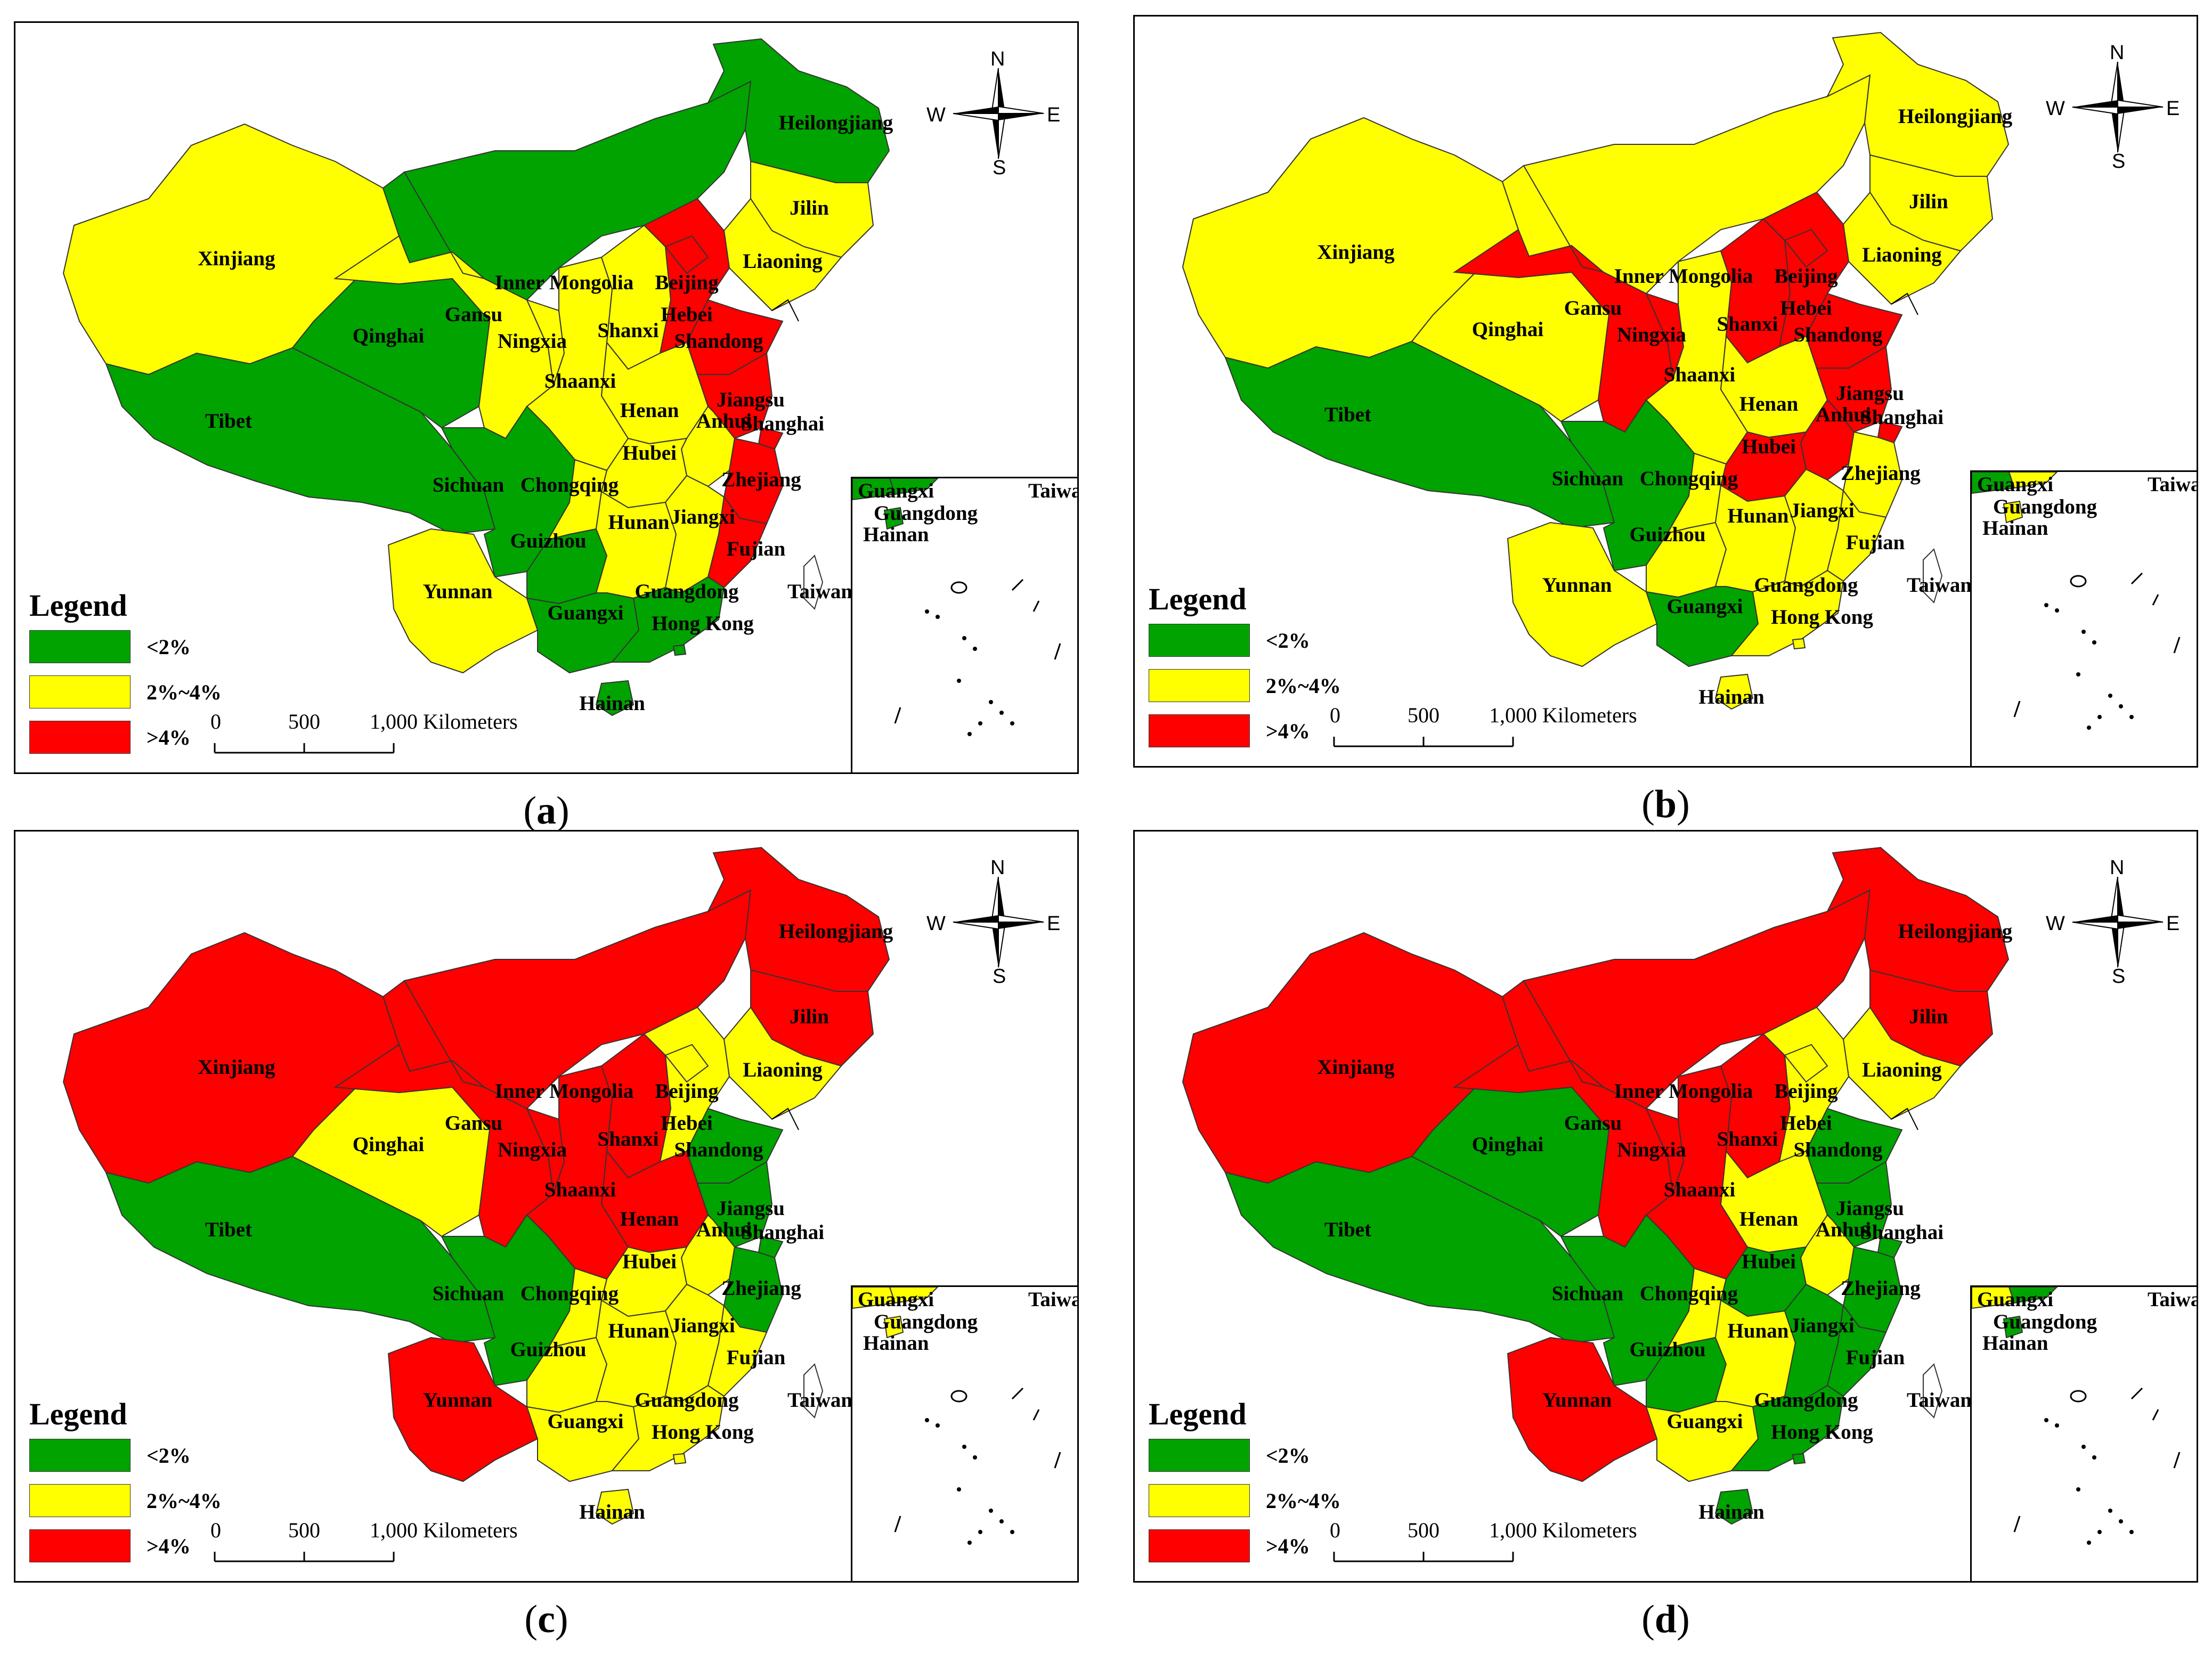 Image resolution: width=2212 pixels, height=1654 pixels. What do you see at coordinates (612, 1512) in the screenshot?
I see `label-hainan: Hainan` at bounding box center [612, 1512].